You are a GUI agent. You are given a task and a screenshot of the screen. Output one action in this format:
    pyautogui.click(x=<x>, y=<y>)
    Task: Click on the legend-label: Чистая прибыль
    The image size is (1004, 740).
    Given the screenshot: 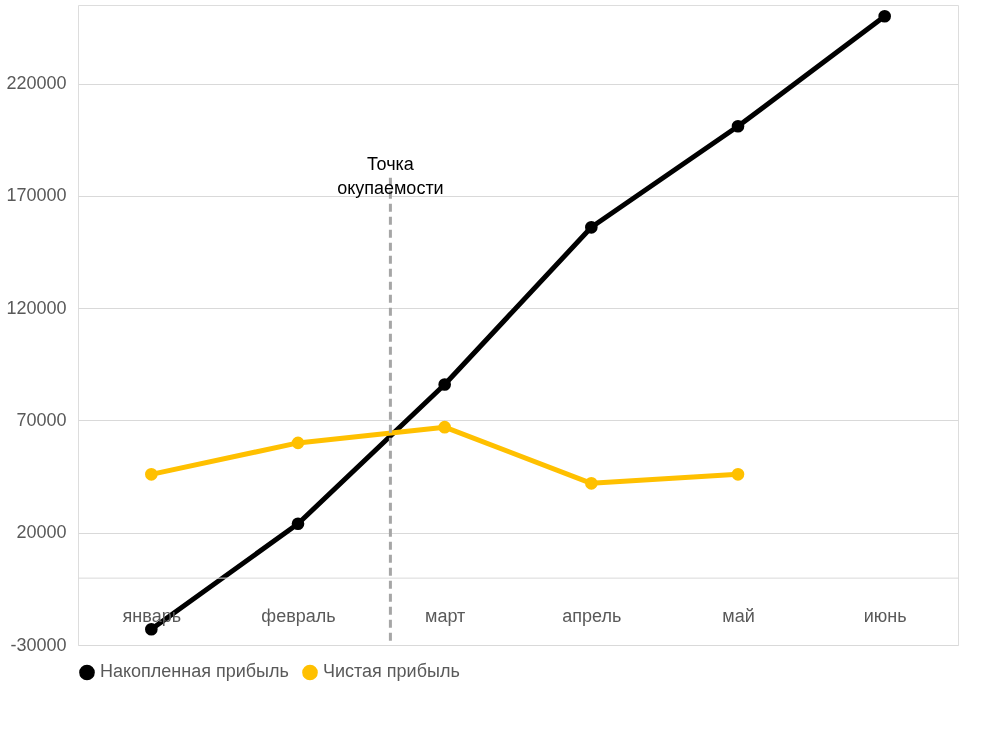 What is the action you would take?
    pyautogui.click(x=391, y=671)
    